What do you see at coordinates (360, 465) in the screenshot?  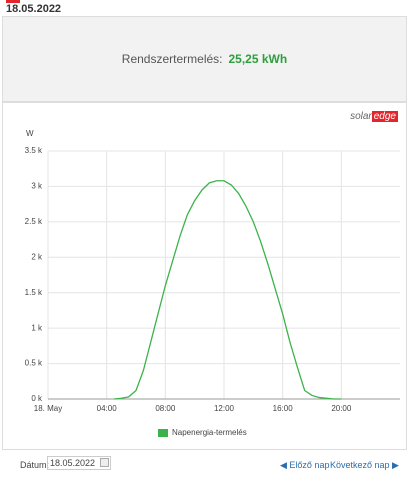 I see `next-day-text: Következő nap` at bounding box center [360, 465].